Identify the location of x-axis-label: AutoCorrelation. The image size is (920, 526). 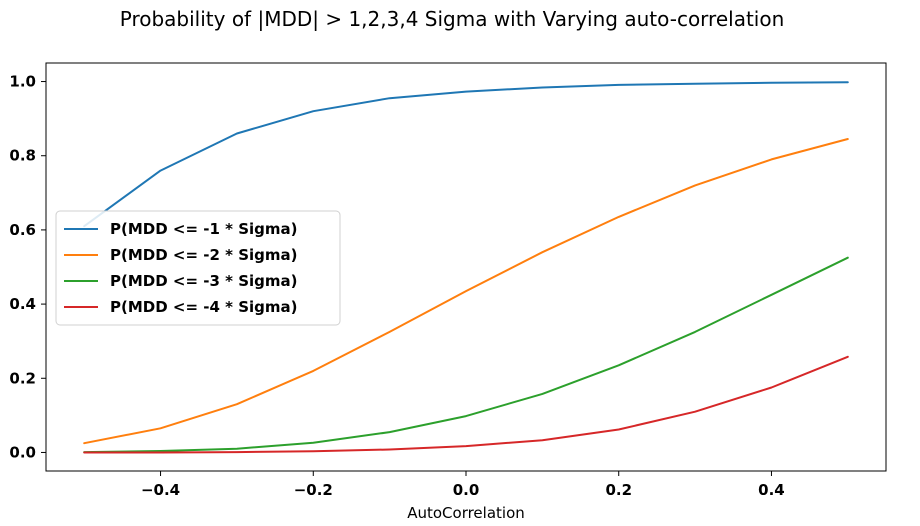
(466, 513).